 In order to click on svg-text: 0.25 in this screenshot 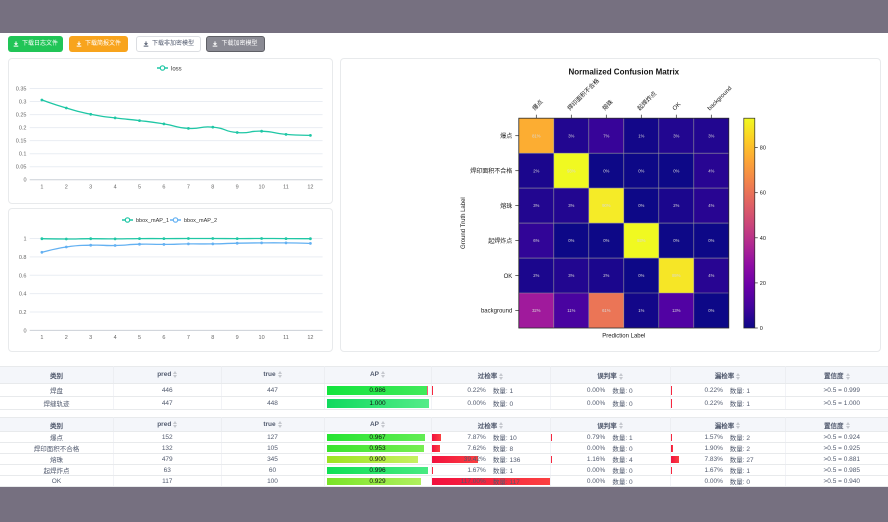, I will do `click(21, 116)`.